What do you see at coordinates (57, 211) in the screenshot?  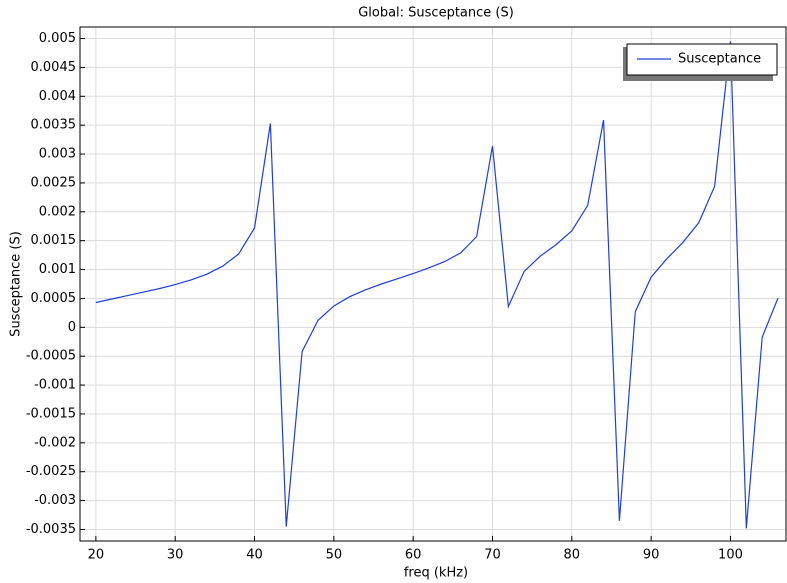 I see `y-tick-label: 0.002` at bounding box center [57, 211].